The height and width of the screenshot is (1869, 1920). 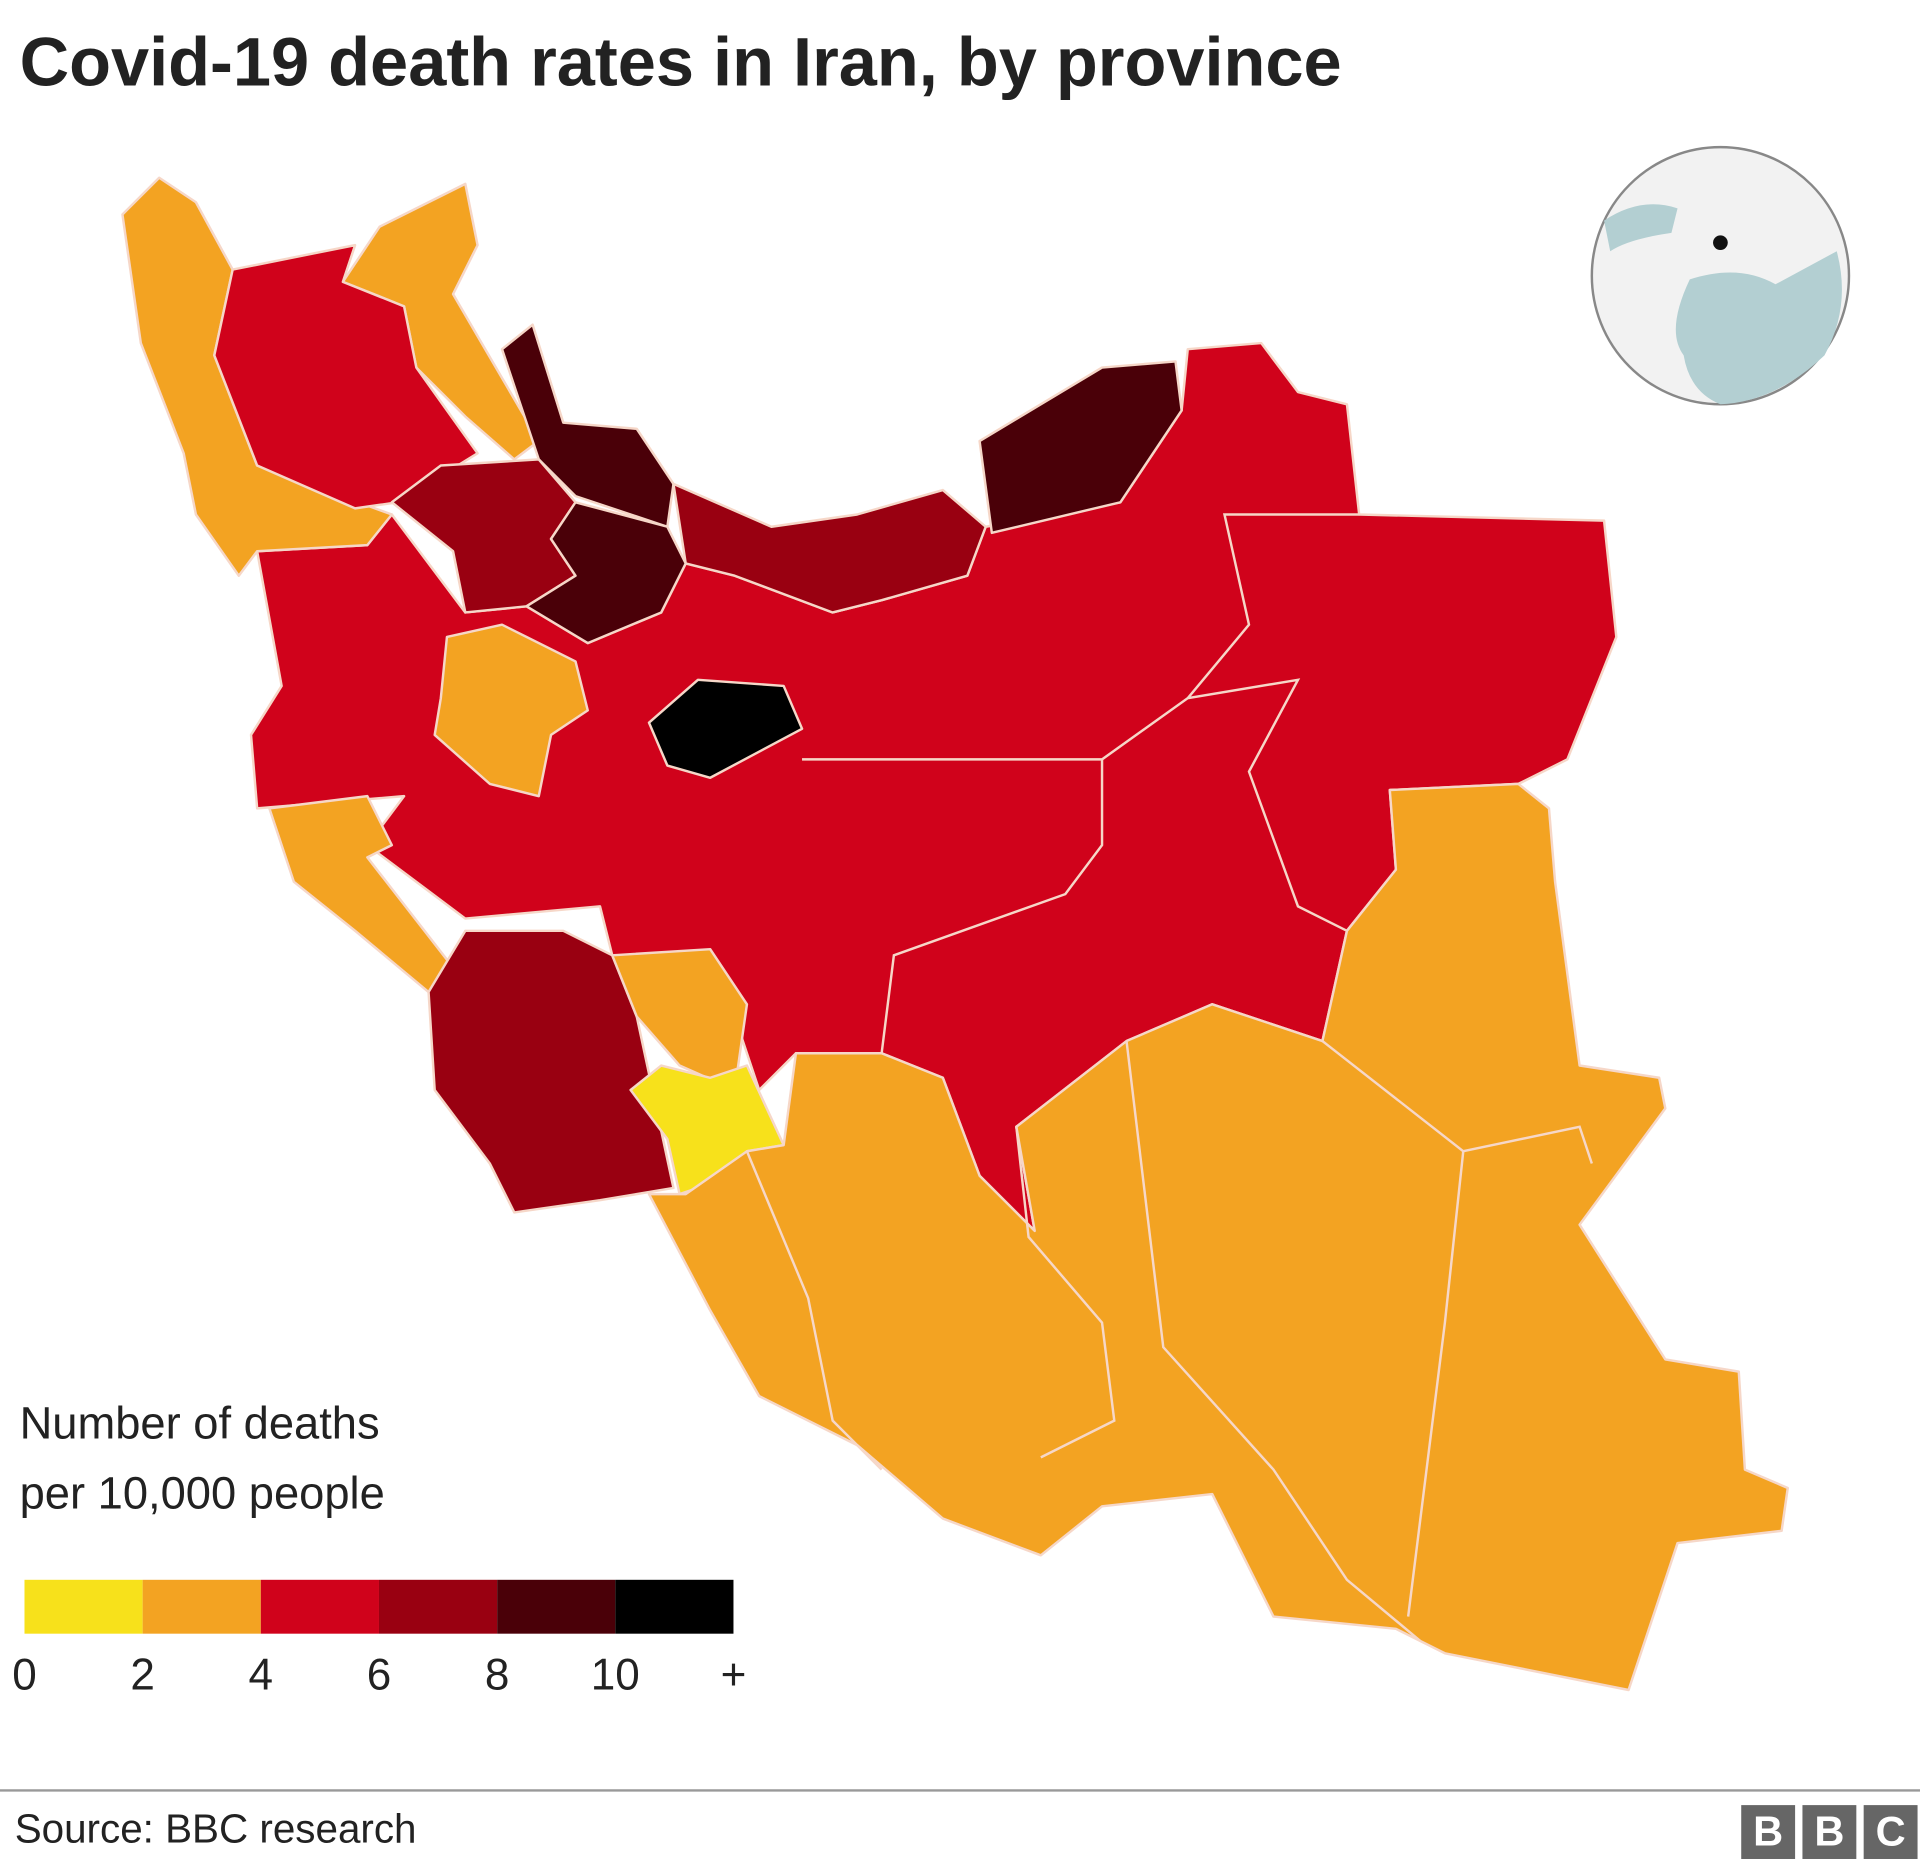 What do you see at coordinates (1641, 228) in the screenshot?
I see `sea` at bounding box center [1641, 228].